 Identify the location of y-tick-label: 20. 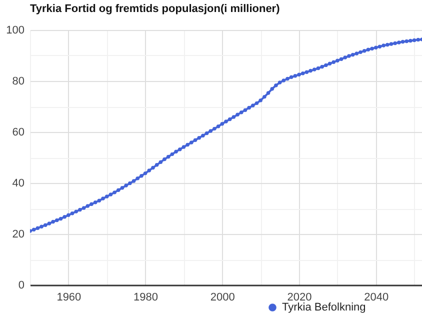
(18, 234).